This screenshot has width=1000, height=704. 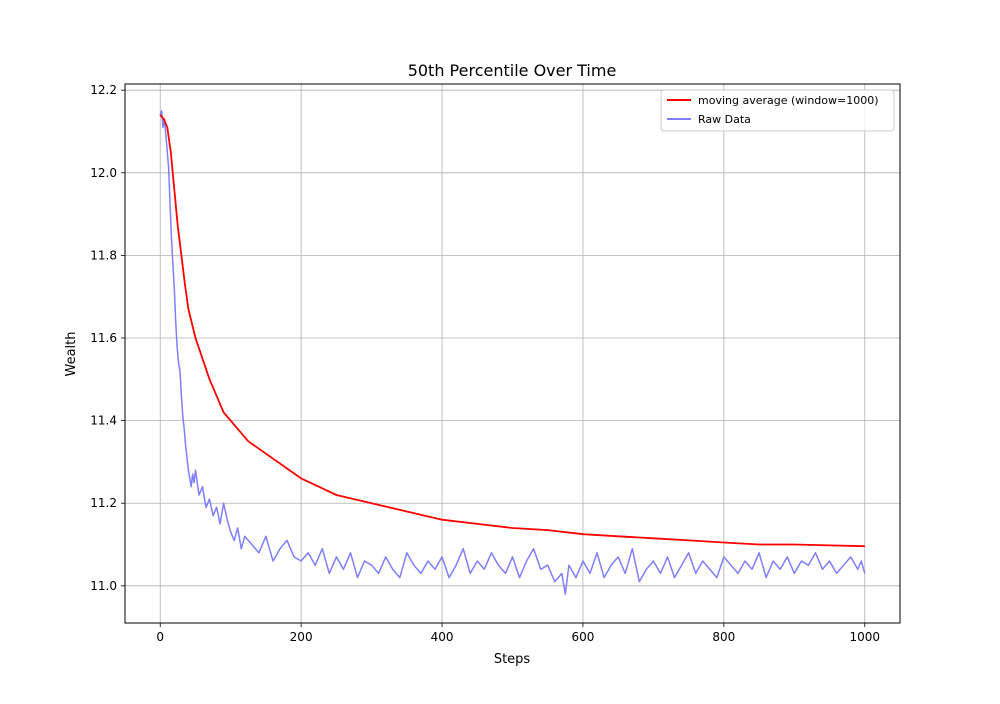 I want to click on x-tick-label: 400, so click(x=442, y=637).